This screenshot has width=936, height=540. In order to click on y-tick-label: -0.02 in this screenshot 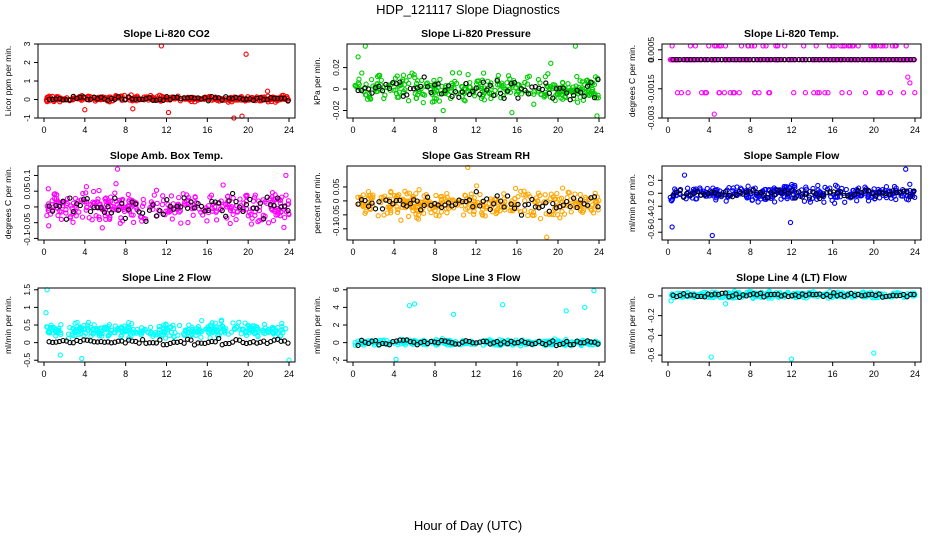, I will do `click(336, 111)`.